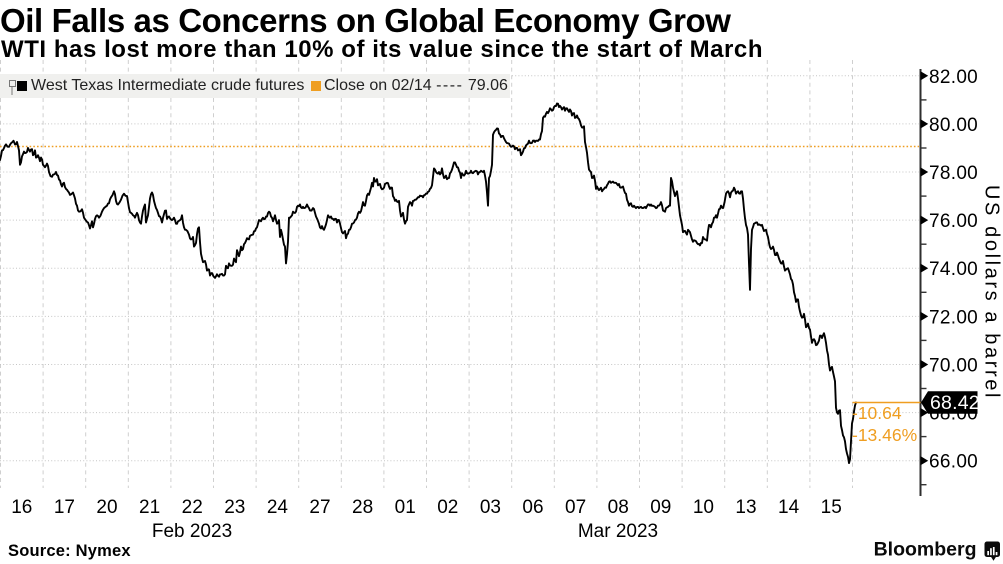  I want to click on svg-text: 23, so click(234, 507).